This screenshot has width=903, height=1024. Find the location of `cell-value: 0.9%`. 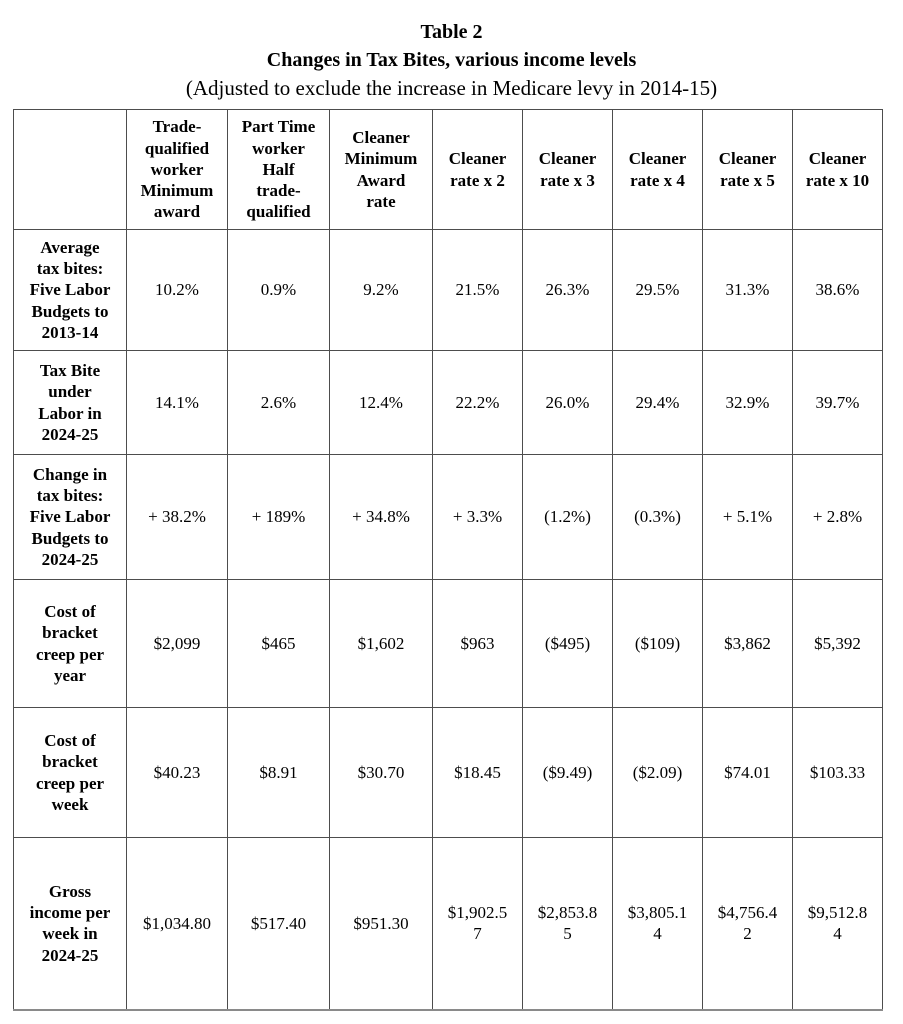

cell-value: 0.9% is located at coordinates (278, 290).